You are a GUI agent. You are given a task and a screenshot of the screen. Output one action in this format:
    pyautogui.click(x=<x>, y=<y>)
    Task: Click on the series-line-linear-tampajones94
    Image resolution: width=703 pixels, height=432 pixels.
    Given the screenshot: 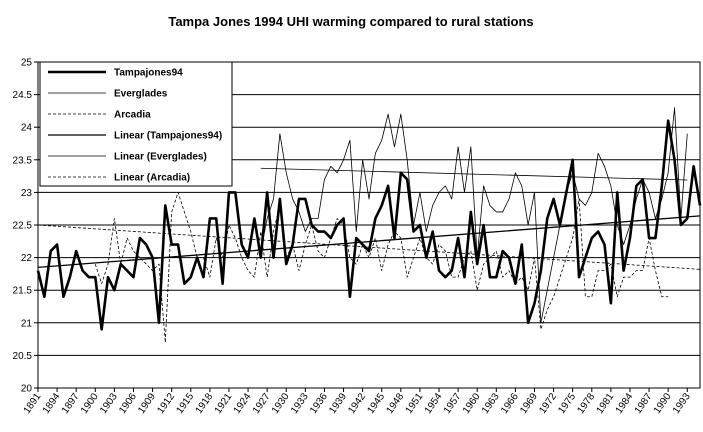 What is the action you would take?
    pyautogui.click(x=369, y=242)
    